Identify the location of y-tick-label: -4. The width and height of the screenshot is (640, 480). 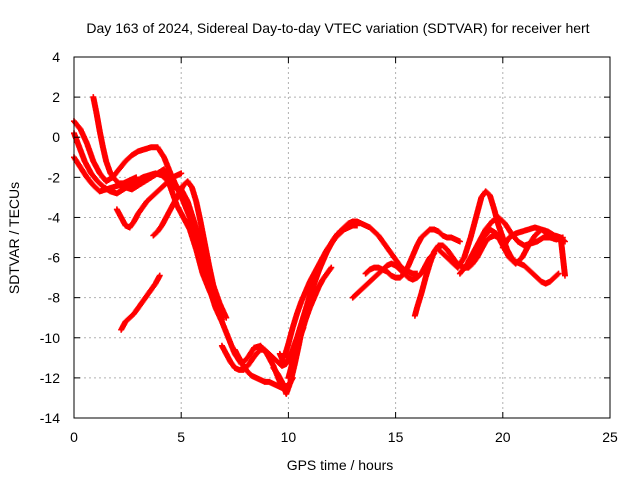
(54, 217).